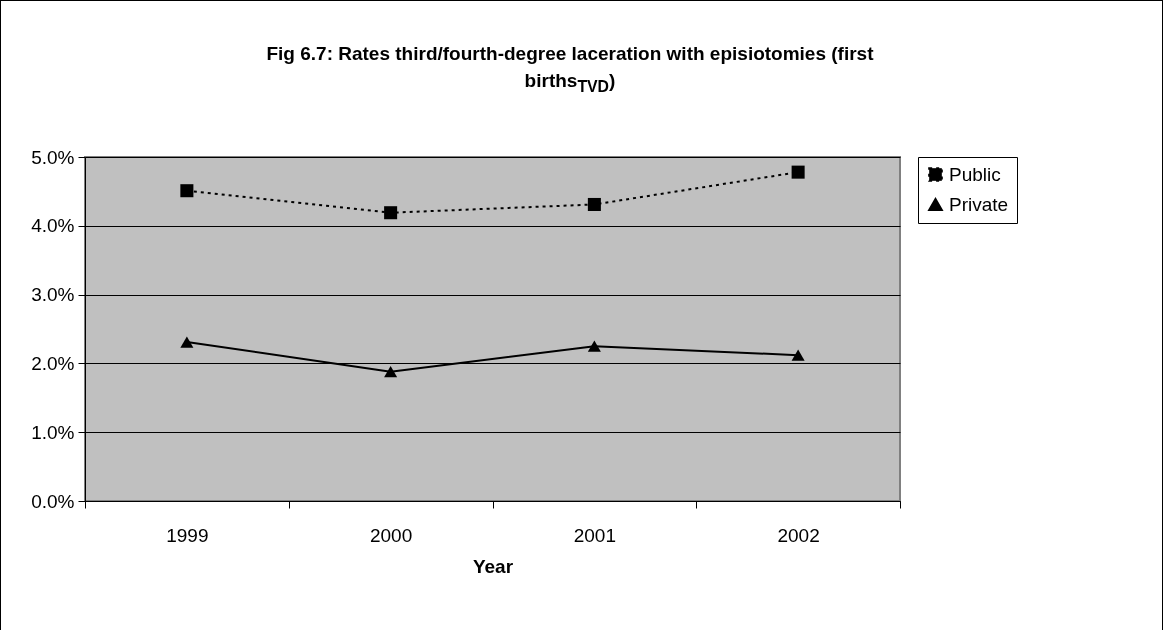  Describe the element at coordinates (493, 566) in the screenshot. I see `x-axis-title: Year` at that location.